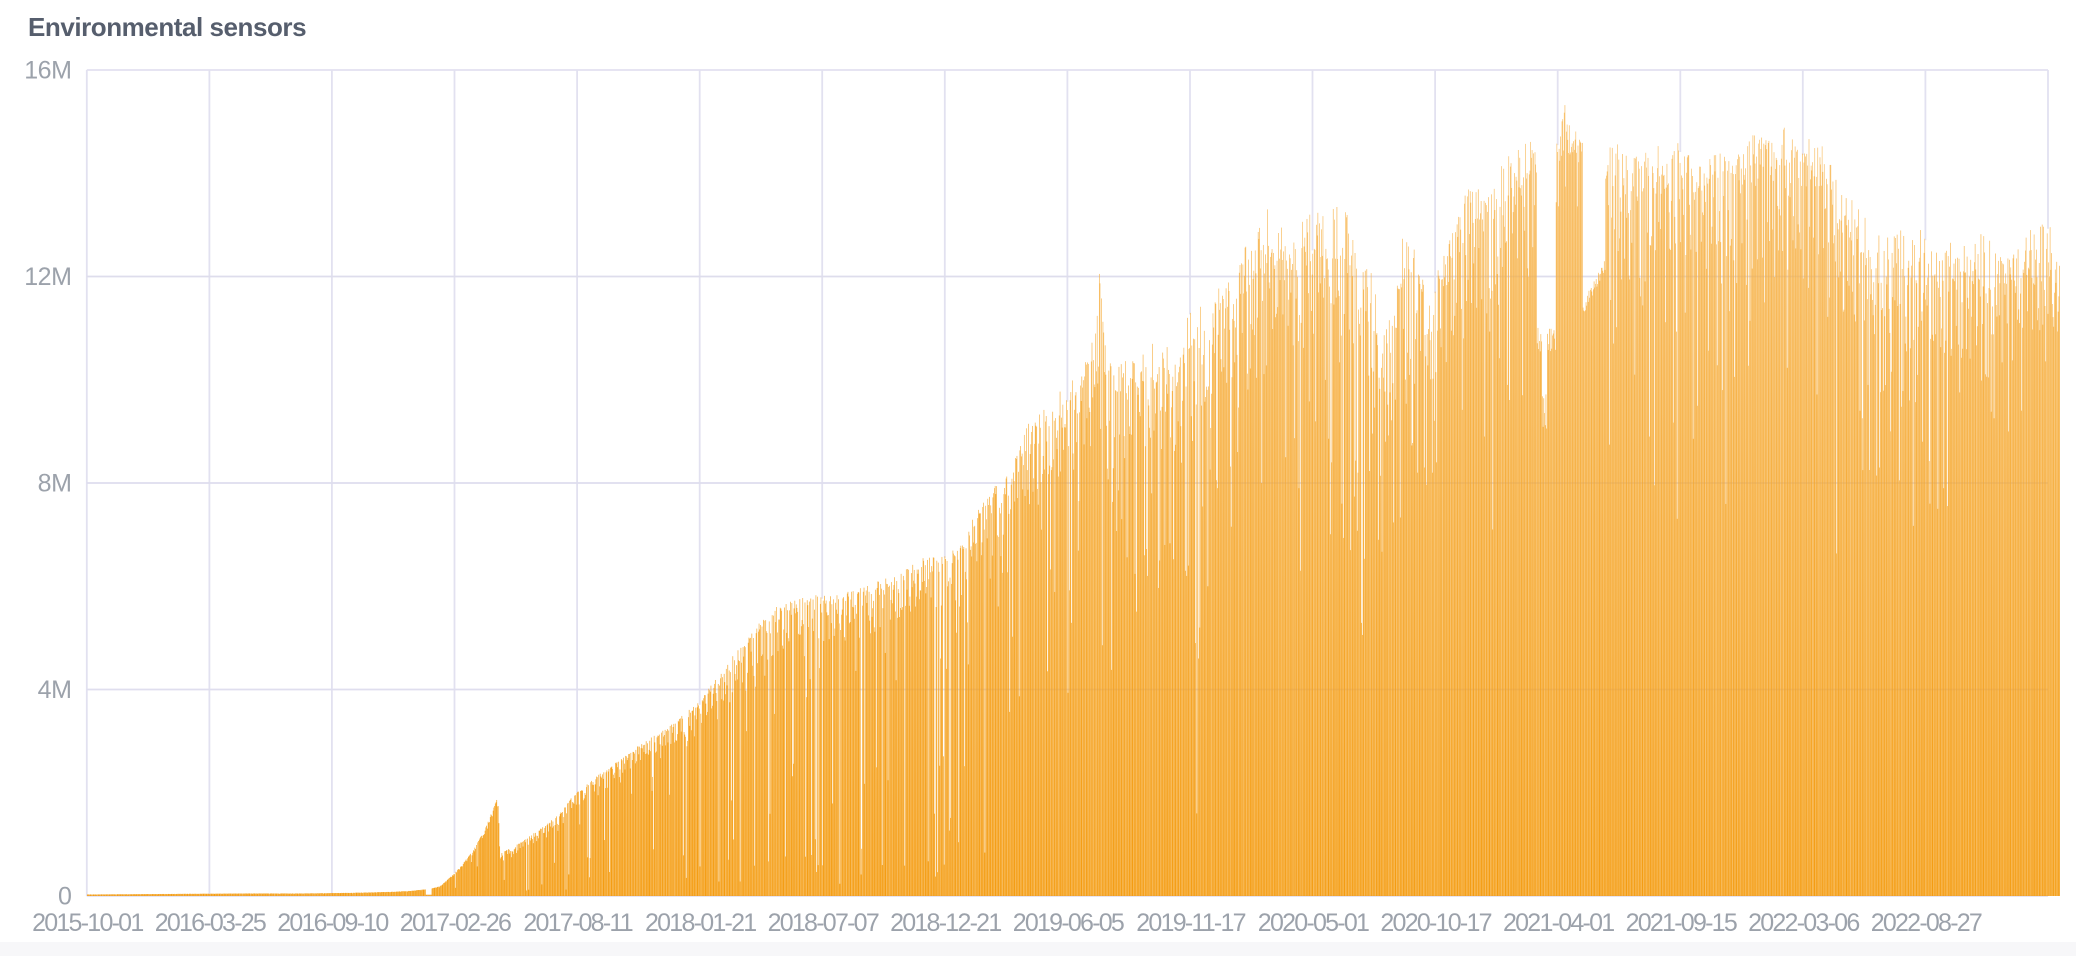 This screenshot has height=956, width=2076. Describe the element at coordinates (1681, 923) in the screenshot. I see `svg-text: 2021-09-15` at that location.